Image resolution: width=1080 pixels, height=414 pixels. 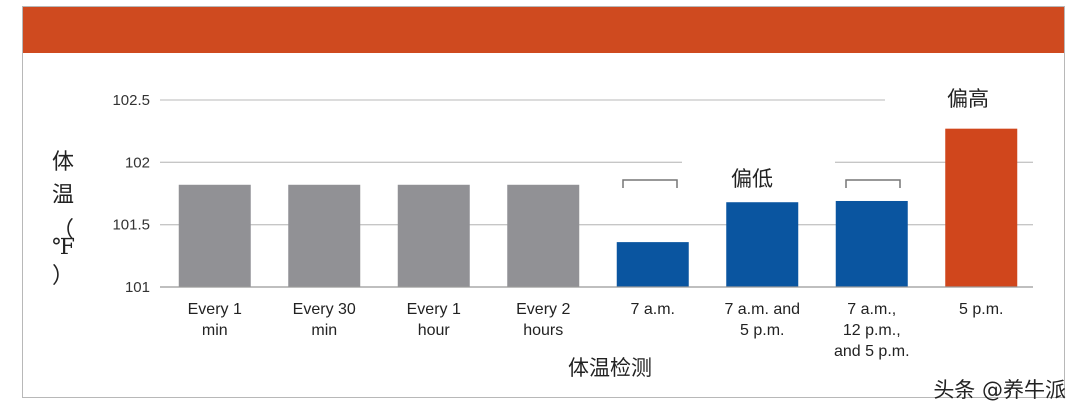 I want to click on y-axis-label-char: ）, so click(x=63, y=276).